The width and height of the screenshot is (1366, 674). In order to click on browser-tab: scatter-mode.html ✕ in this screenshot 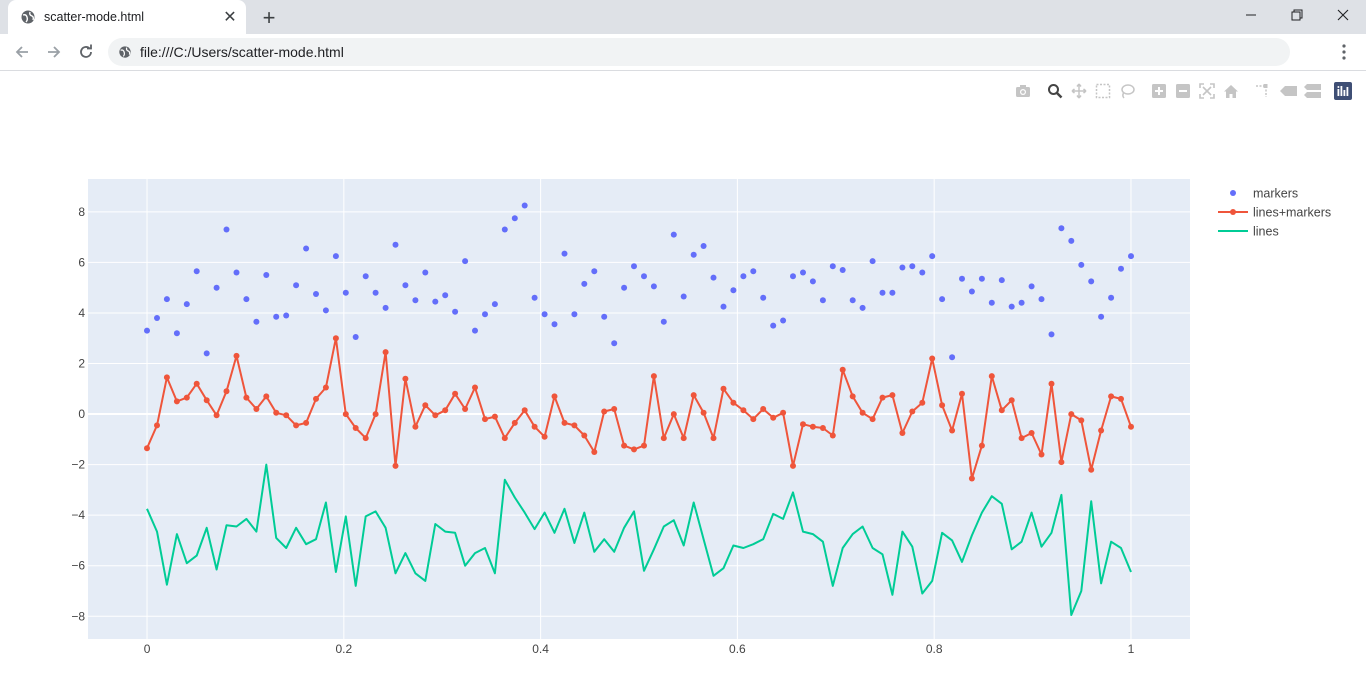, I will do `click(127, 17)`.